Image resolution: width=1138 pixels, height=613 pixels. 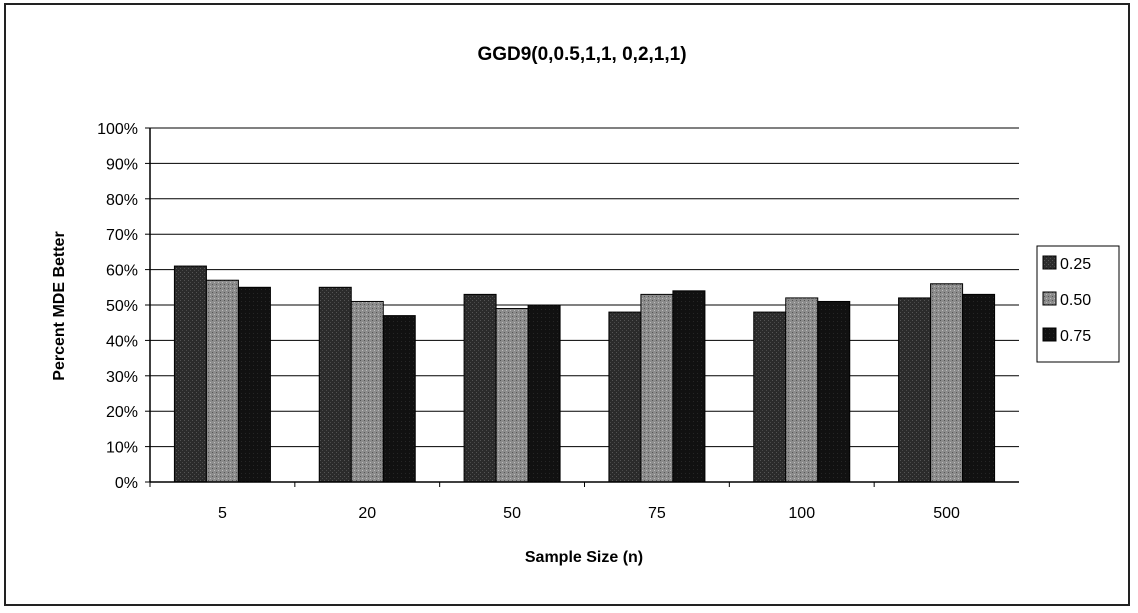 What do you see at coordinates (367, 513) in the screenshot?
I see `x-tick-label: 20` at bounding box center [367, 513].